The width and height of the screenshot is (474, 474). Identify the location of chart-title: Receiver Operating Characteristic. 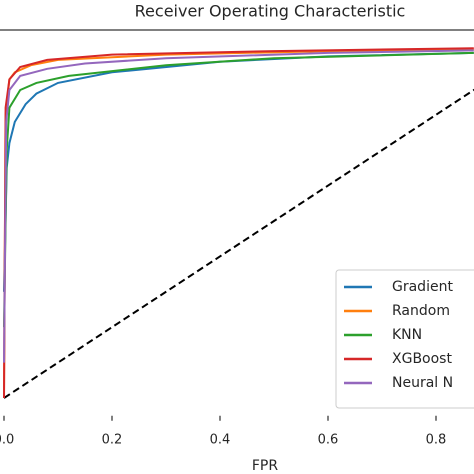
(270, 11).